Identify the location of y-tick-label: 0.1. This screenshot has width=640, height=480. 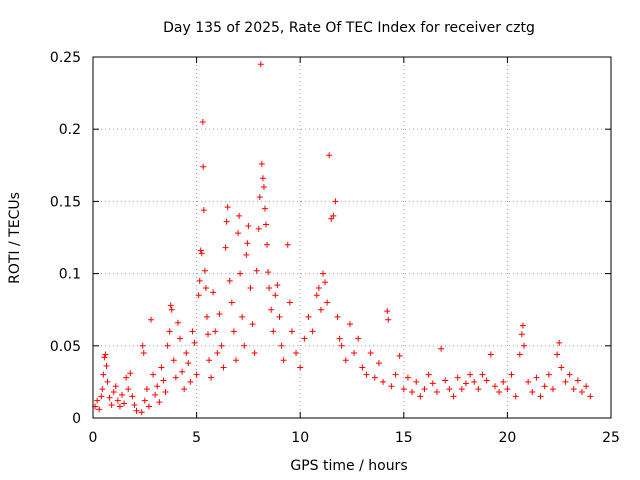
(70, 275).